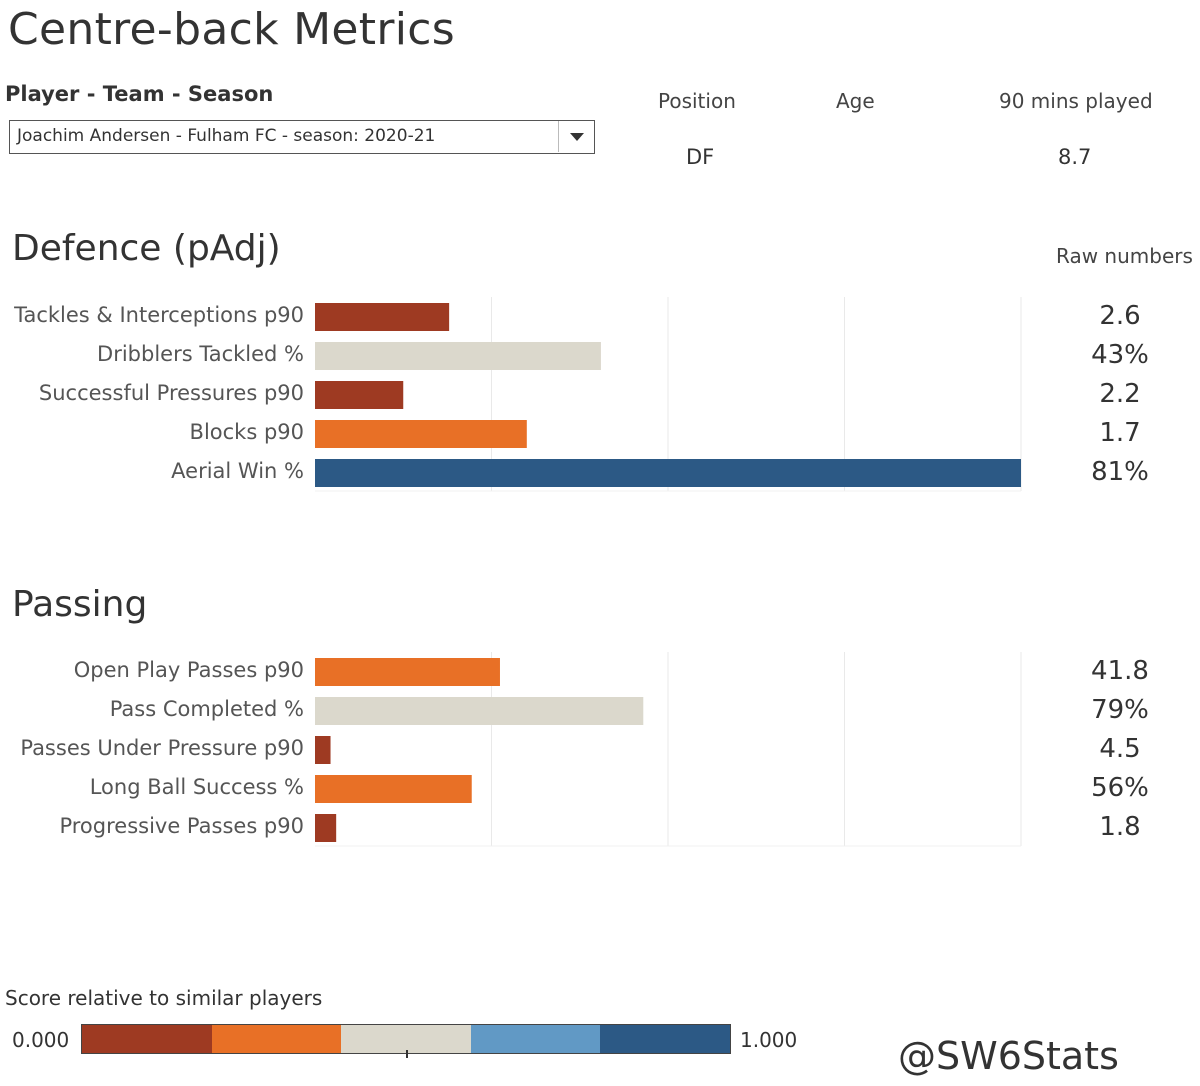  What do you see at coordinates (458, 356) in the screenshot?
I see `bar-dribblers-tackled` at bounding box center [458, 356].